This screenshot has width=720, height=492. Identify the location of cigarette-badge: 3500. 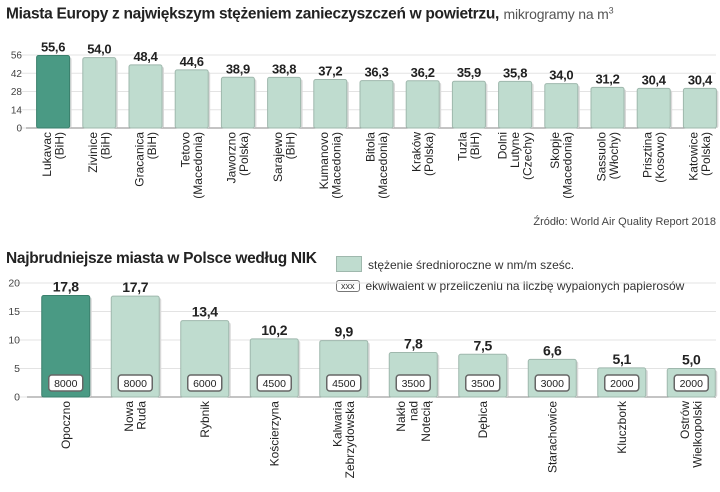
(483, 383).